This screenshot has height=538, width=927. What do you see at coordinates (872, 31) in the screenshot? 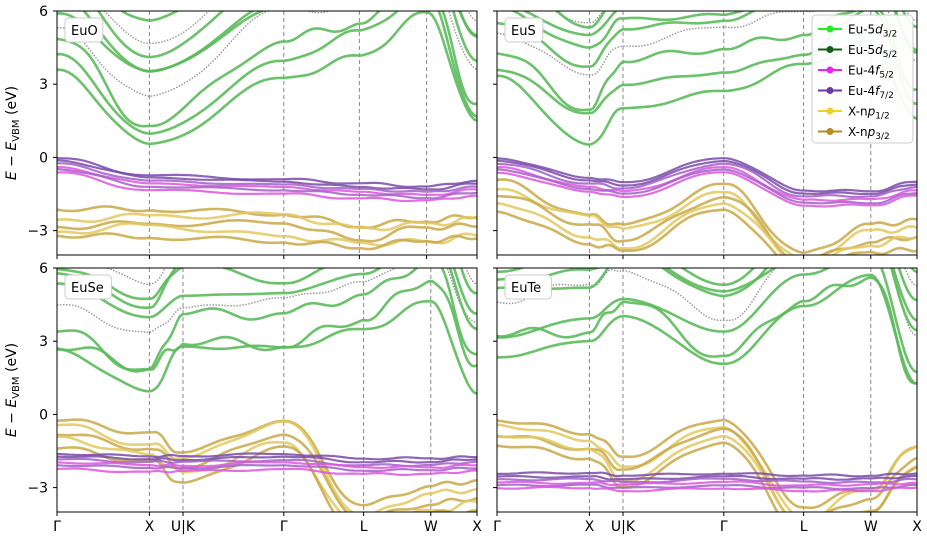
I see `legend-label: Eu-5d3/2` at bounding box center [872, 31].